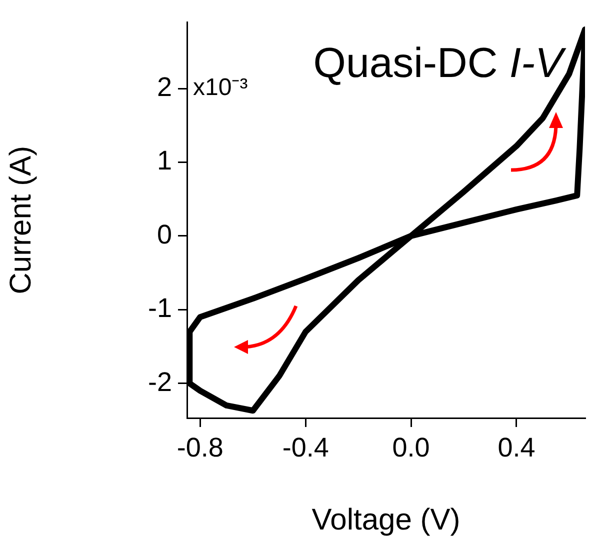  What do you see at coordinates (440, 62) in the screenshot?
I see `chart-title: Quasi-DC I-V` at bounding box center [440, 62].